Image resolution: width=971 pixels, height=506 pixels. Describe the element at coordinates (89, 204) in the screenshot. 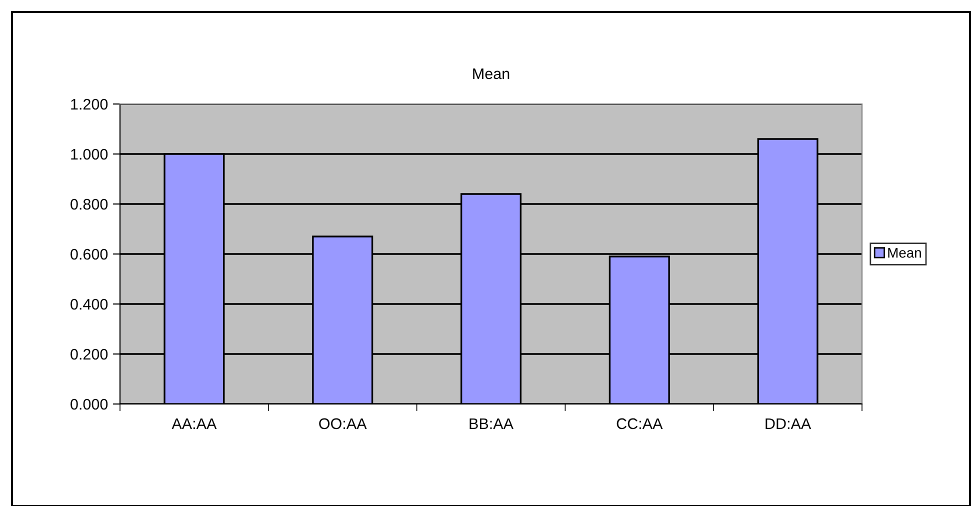

I see `y-tick-label: 0.800` at that location.